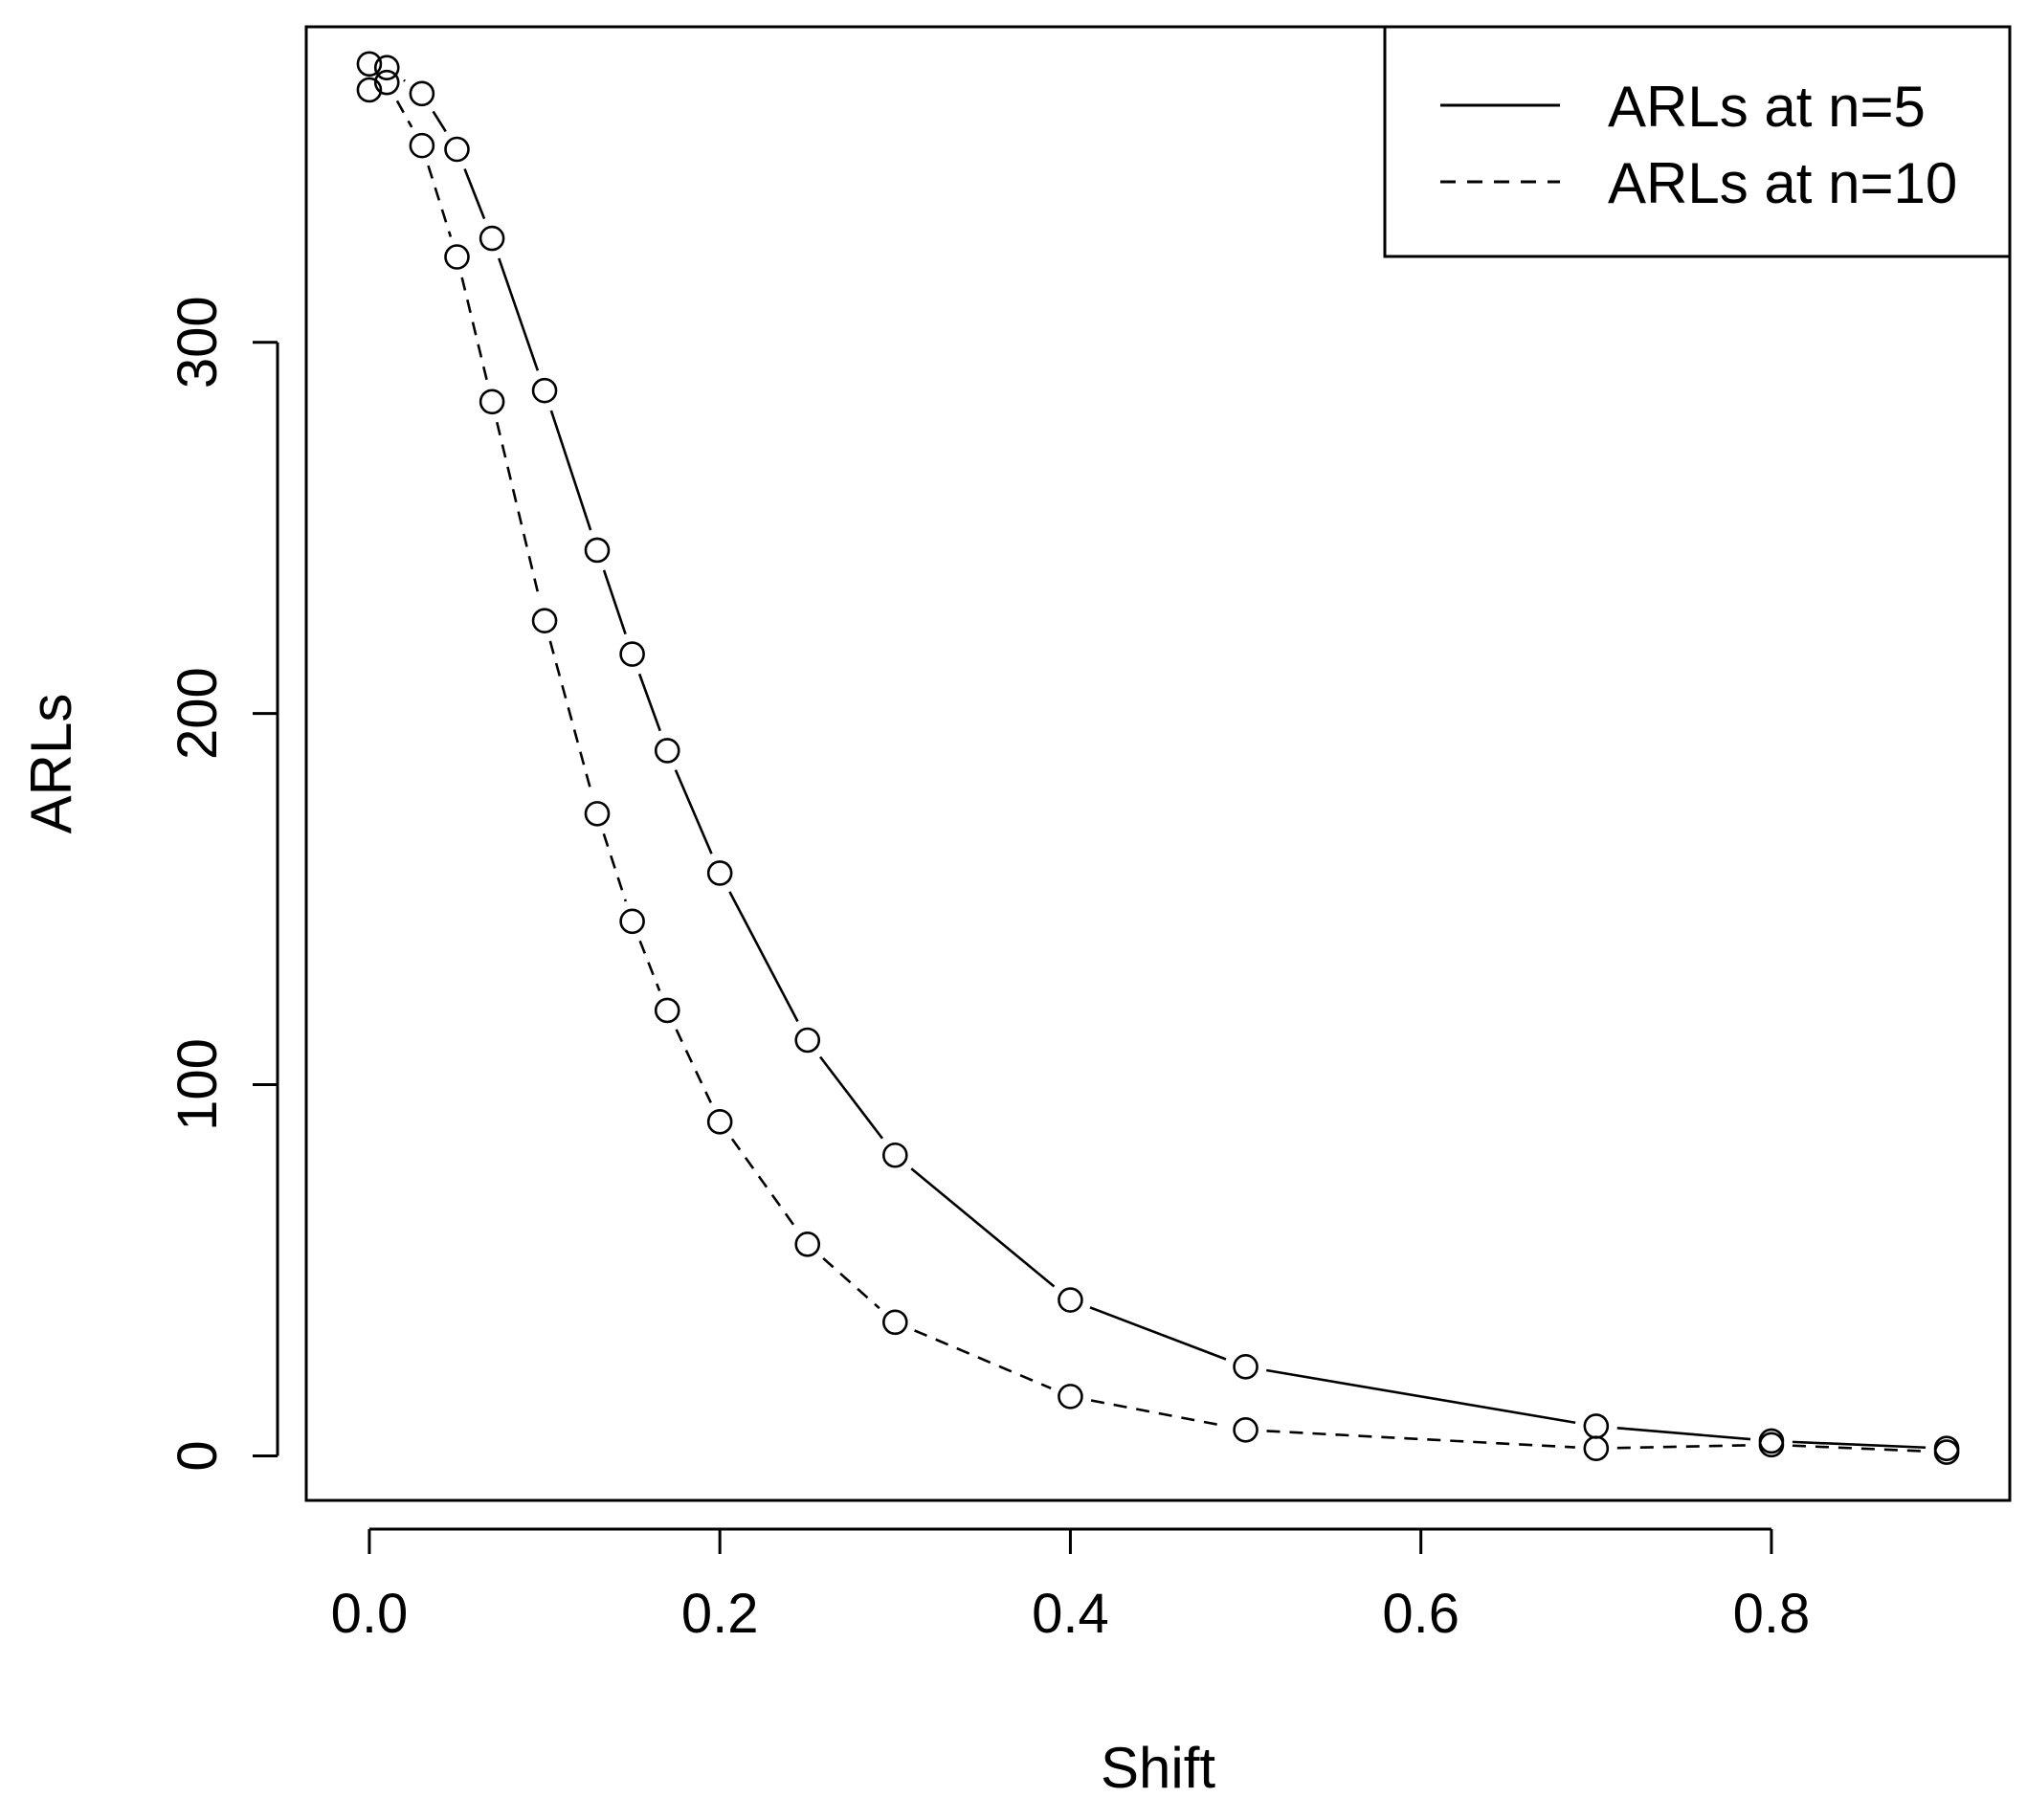 Image resolution: width=2027 pixels, height=1820 pixels. What do you see at coordinates (1070, 1614) in the screenshot?
I see `x-tick-label: 0.4` at bounding box center [1070, 1614].